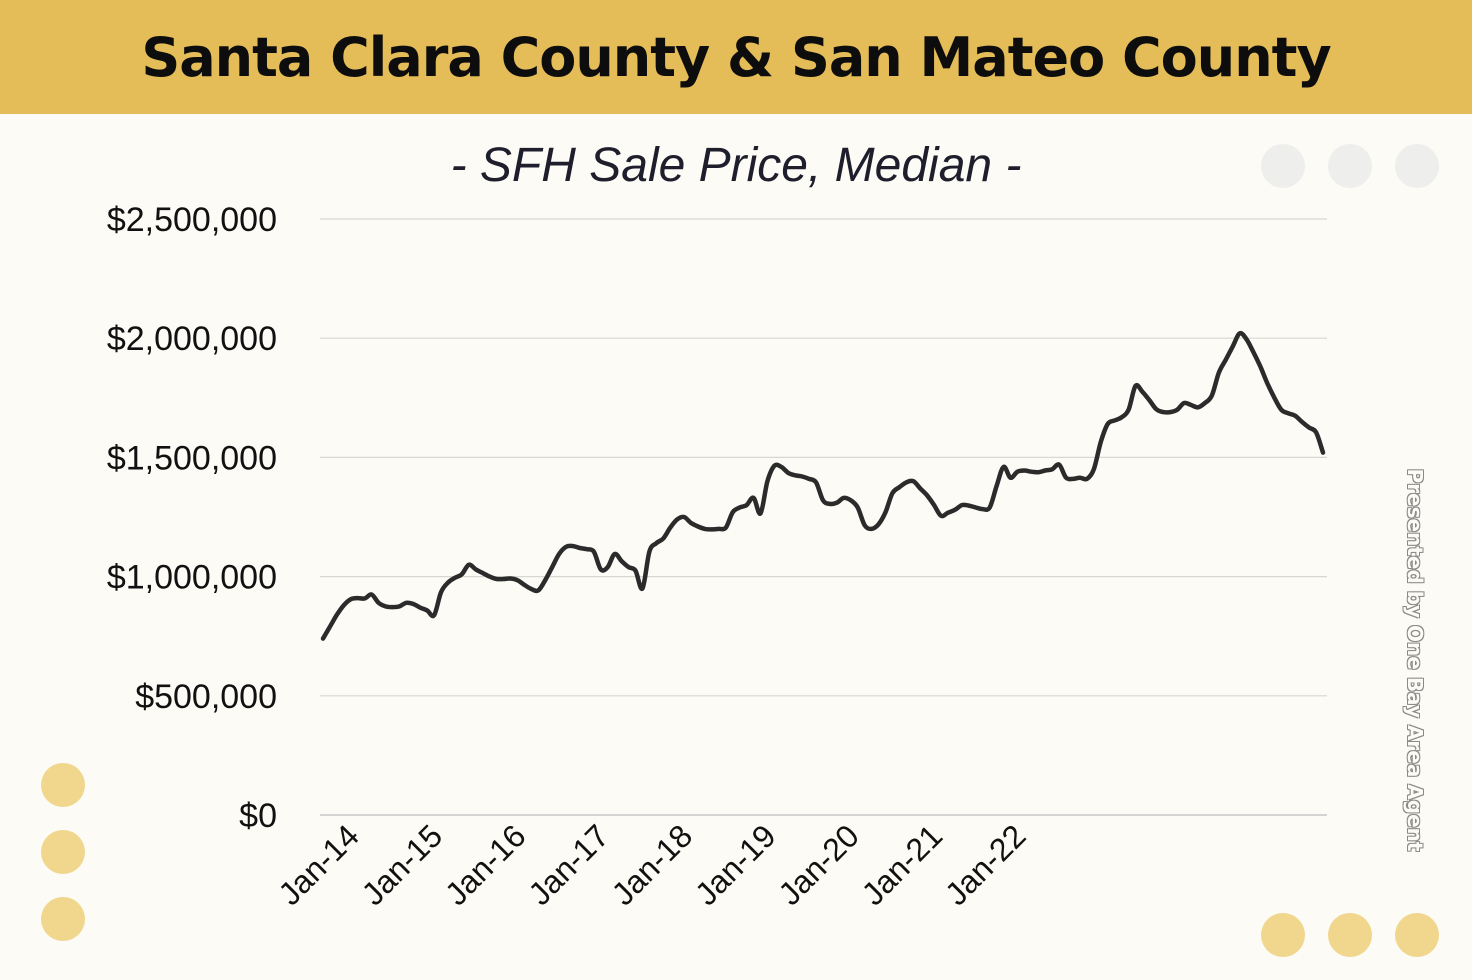 This screenshot has height=980, width=1472. What do you see at coordinates (318, 864) in the screenshot?
I see `x-tick-label: Jan-14` at bounding box center [318, 864].